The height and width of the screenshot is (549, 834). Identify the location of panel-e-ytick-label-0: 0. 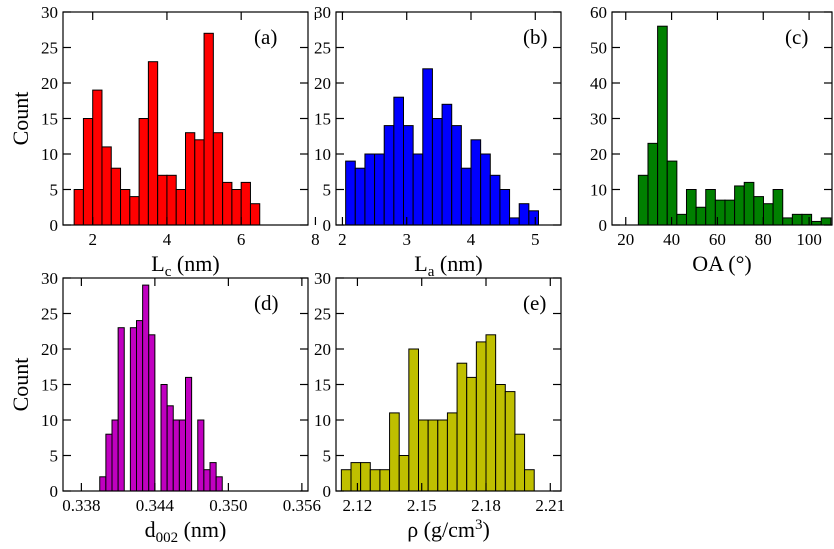
(327, 491).